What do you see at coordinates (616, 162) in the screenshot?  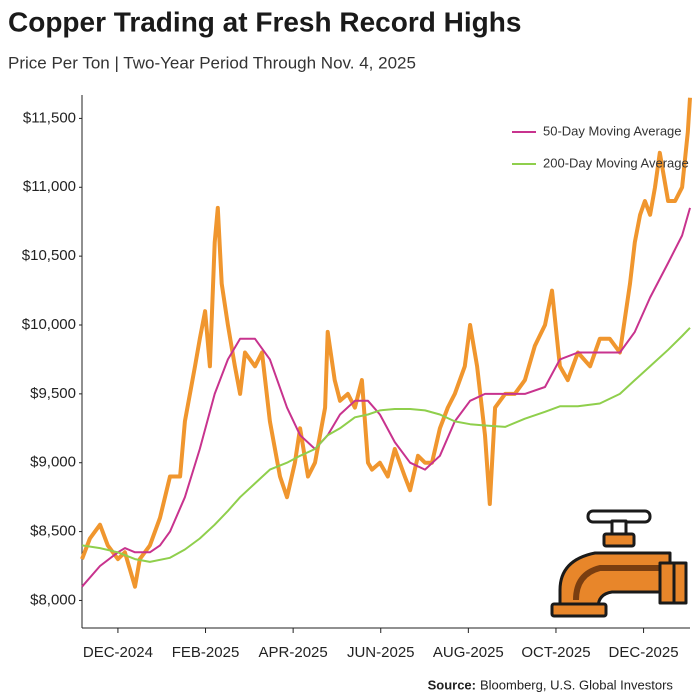 I see `legend-label: 200-Day Moving Average` at bounding box center [616, 162].